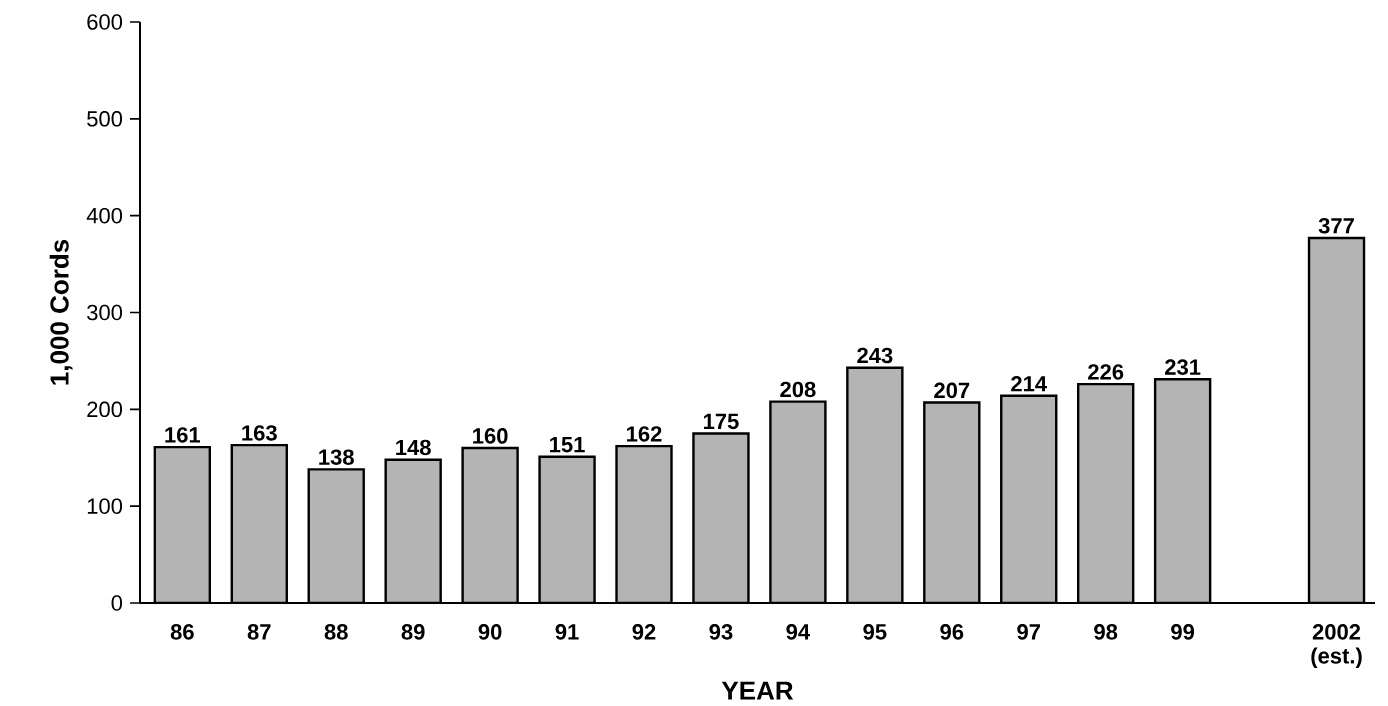 The width and height of the screenshot is (1388, 706). What do you see at coordinates (1183, 367) in the screenshot?
I see `data-label: 231` at bounding box center [1183, 367].